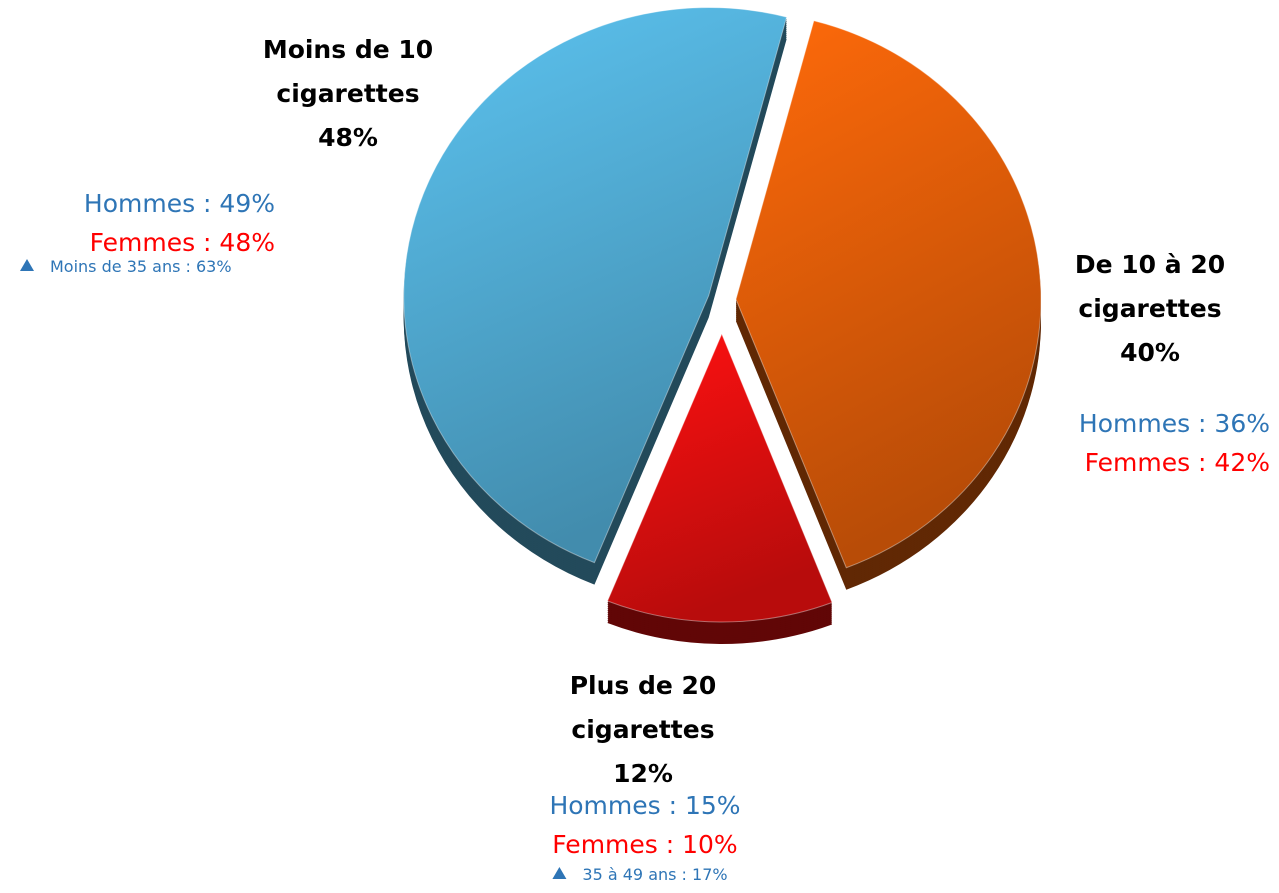 The image size is (1279, 893). I want to click on category-label: Moins de 10 cigarettes, so click(348, 71).